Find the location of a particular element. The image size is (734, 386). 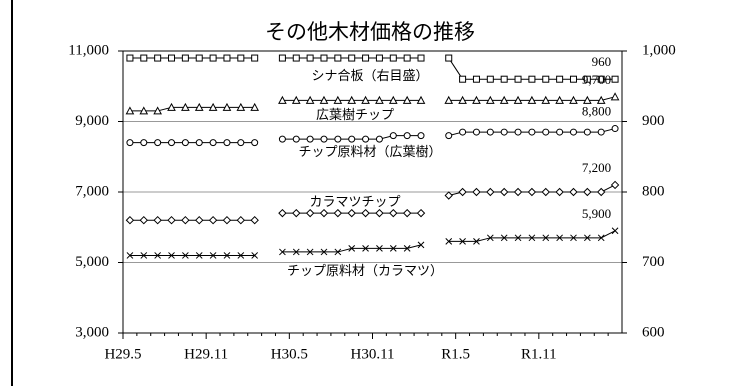

y-tick-label: 3,000 is located at coordinates (92, 332).